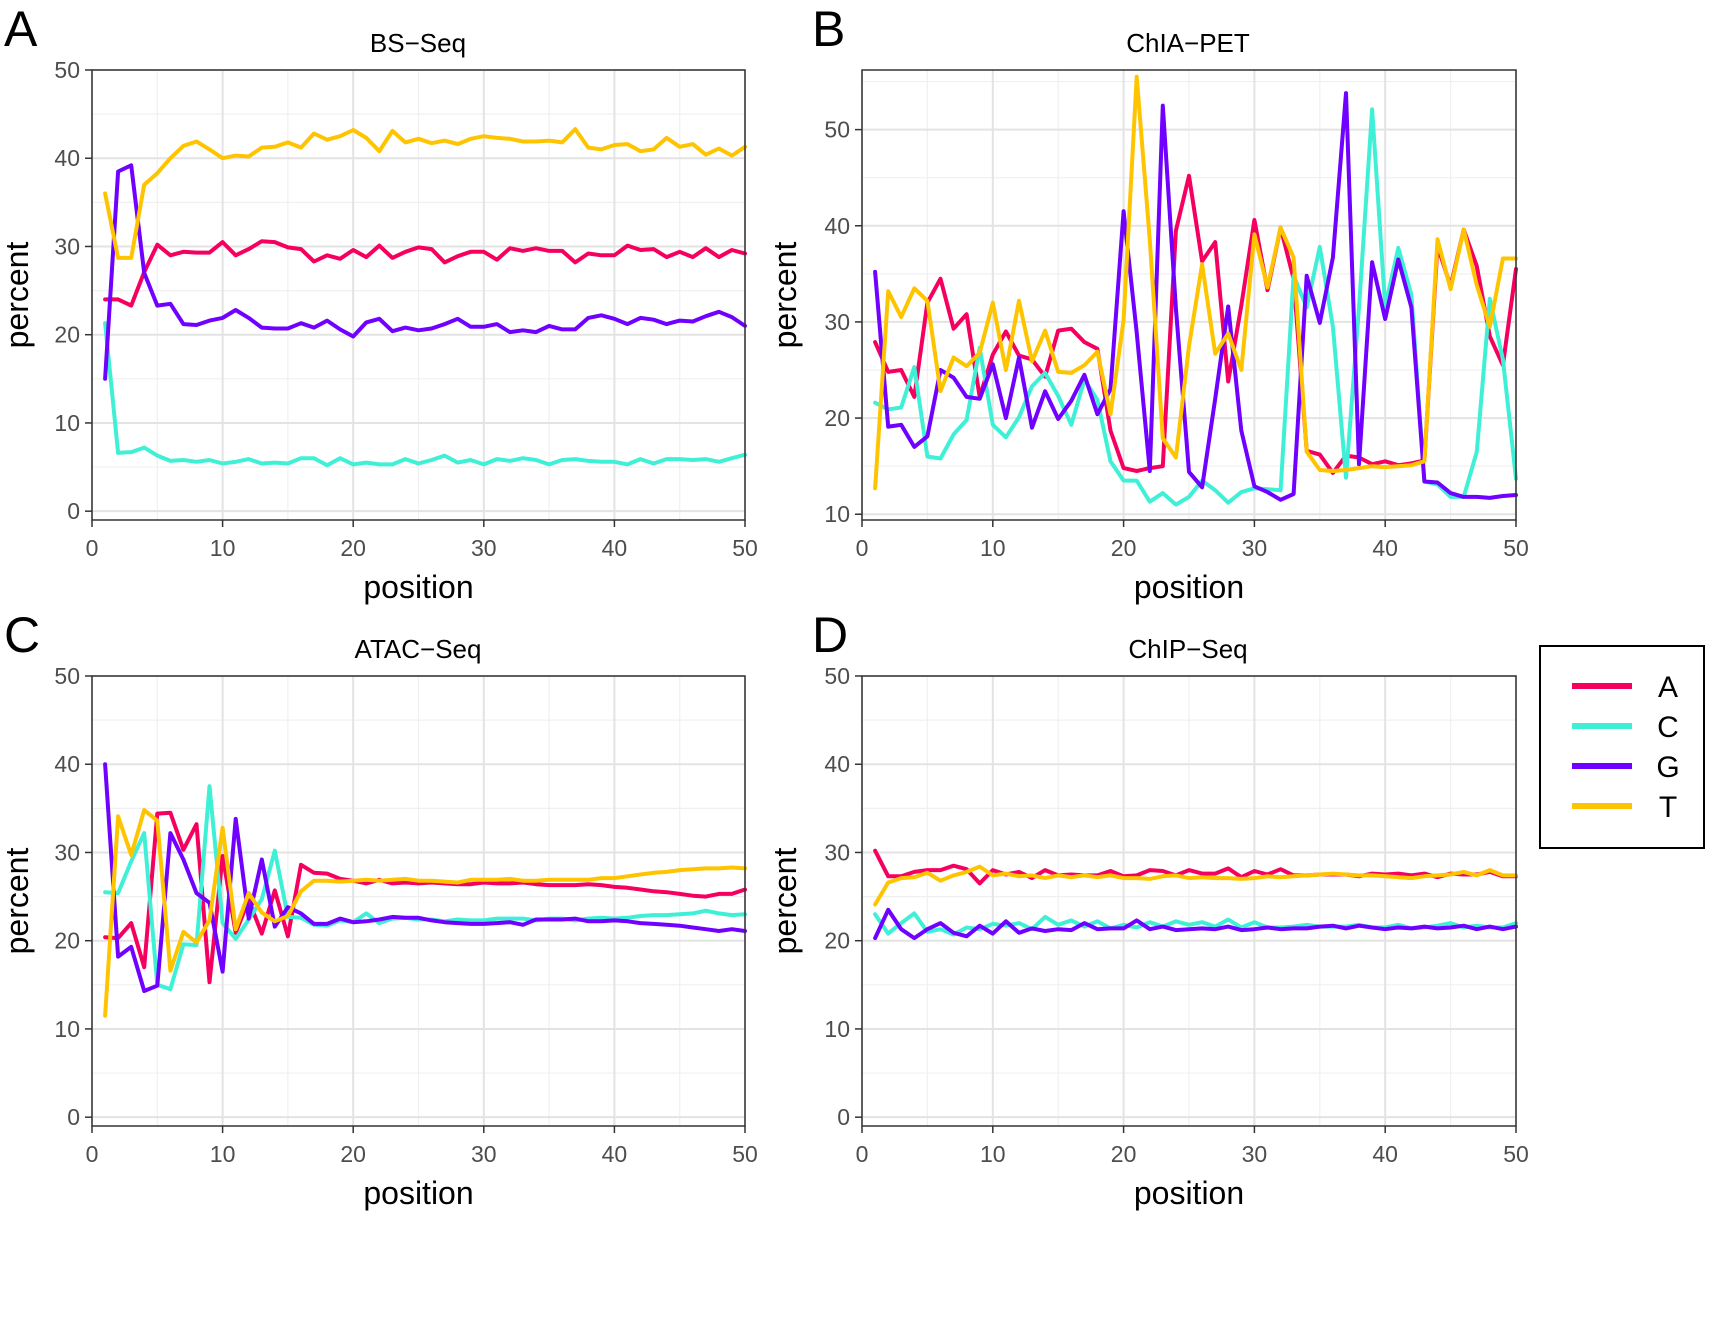  Describe the element at coordinates (1188, 43) in the screenshot. I see `panel-title: ChIA−PET` at that location.